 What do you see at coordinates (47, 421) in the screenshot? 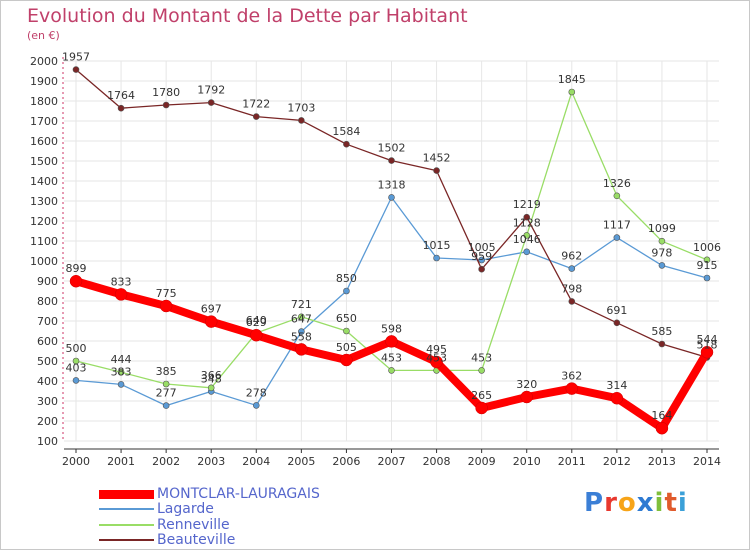
I see `y-tick-label: 200` at bounding box center [47, 421].